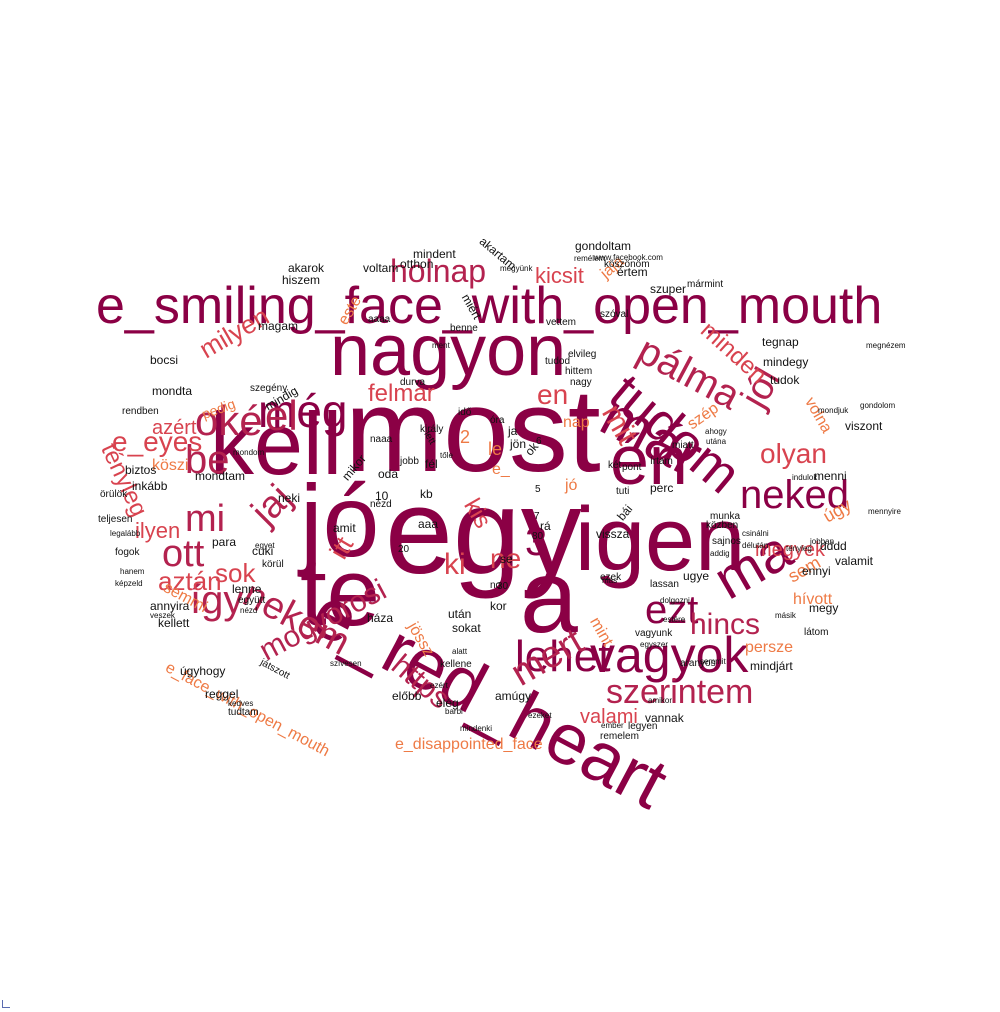  Describe the element at coordinates (668, 289) in the screenshot. I see `word-szuper: szuper` at that location.